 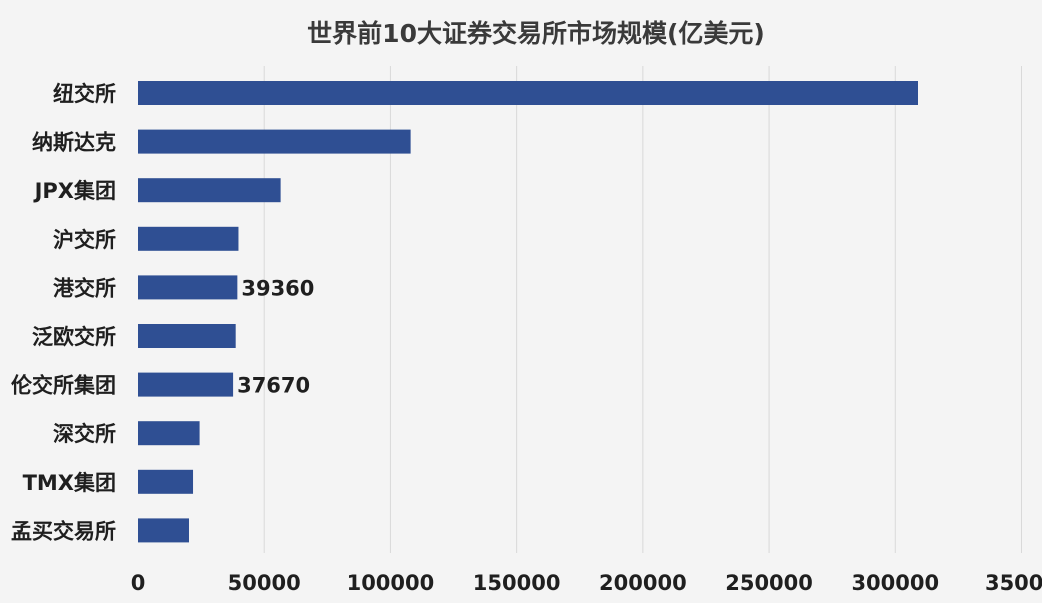 I want to click on category-label: 深交所, so click(x=84, y=434).